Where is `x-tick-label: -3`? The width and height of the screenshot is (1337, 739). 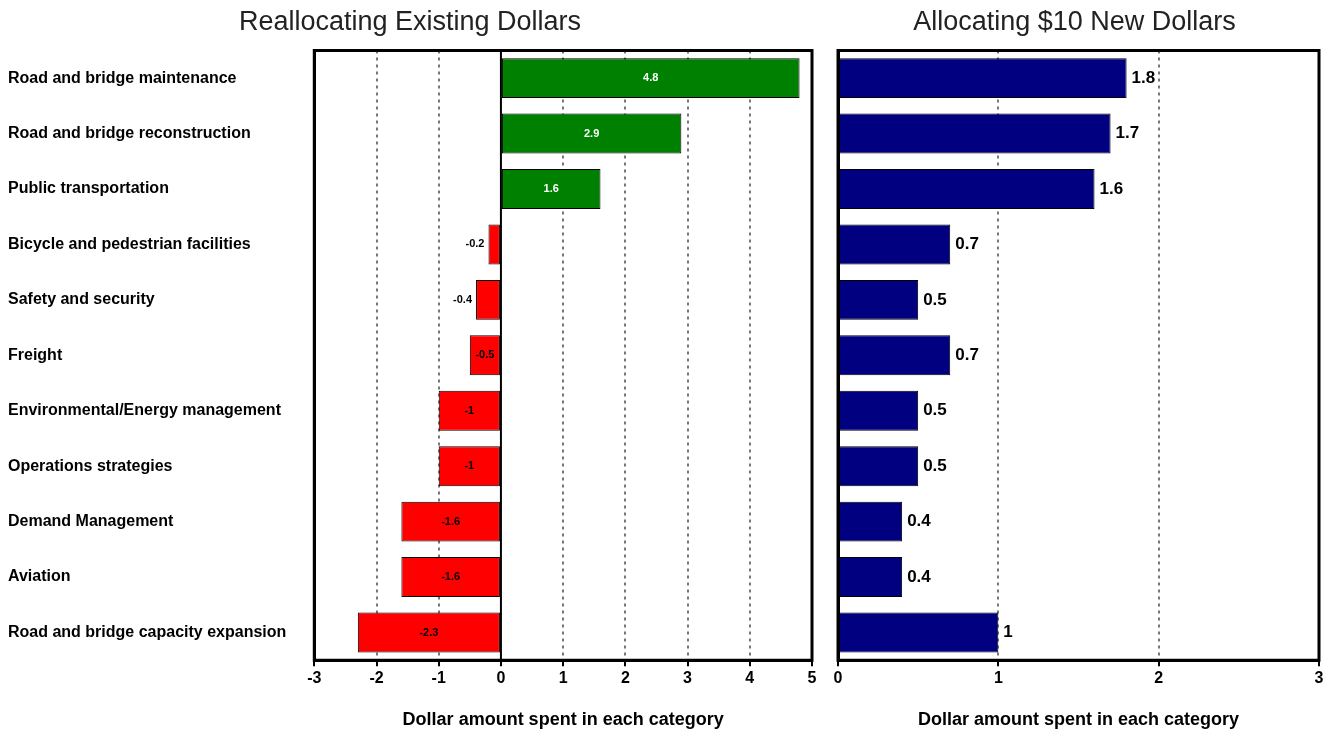 x-tick-label: -3 is located at coordinates (314, 678).